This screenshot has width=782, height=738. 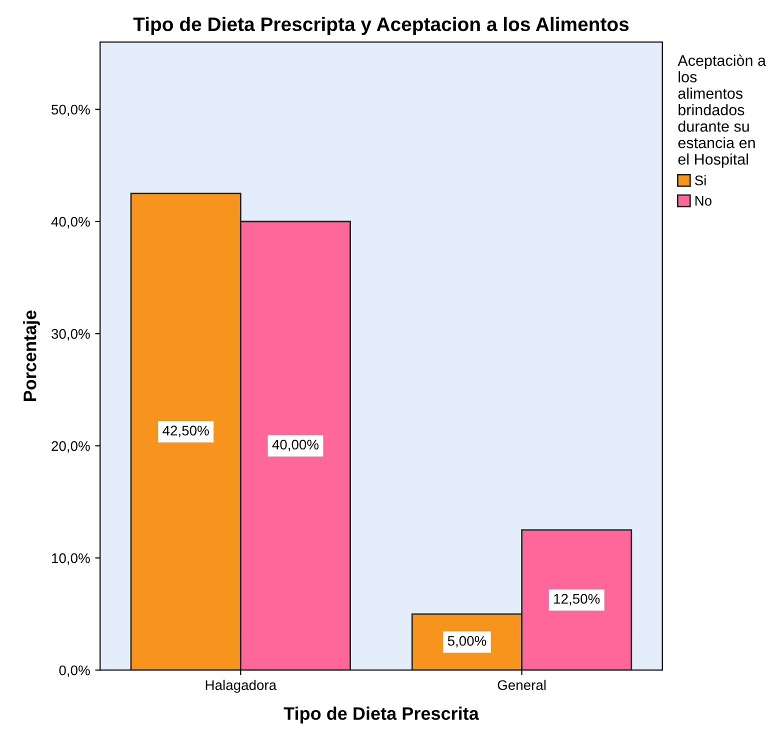 I want to click on data-label: 42,50%, so click(x=185, y=432).